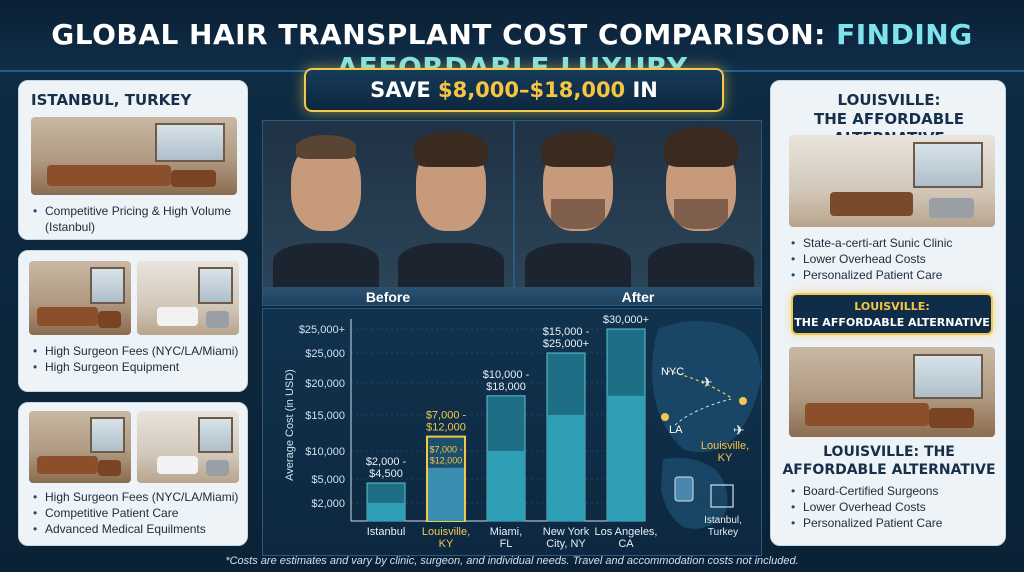  Describe the element at coordinates (566, 532) in the screenshot. I see `x-tick-label: New York` at that location.